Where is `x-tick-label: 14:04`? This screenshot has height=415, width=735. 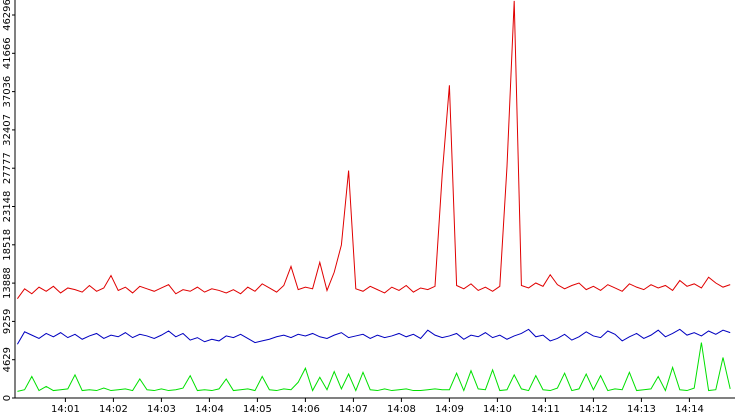 x-tick-label: 14:04 is located at coordinates (209, 409).